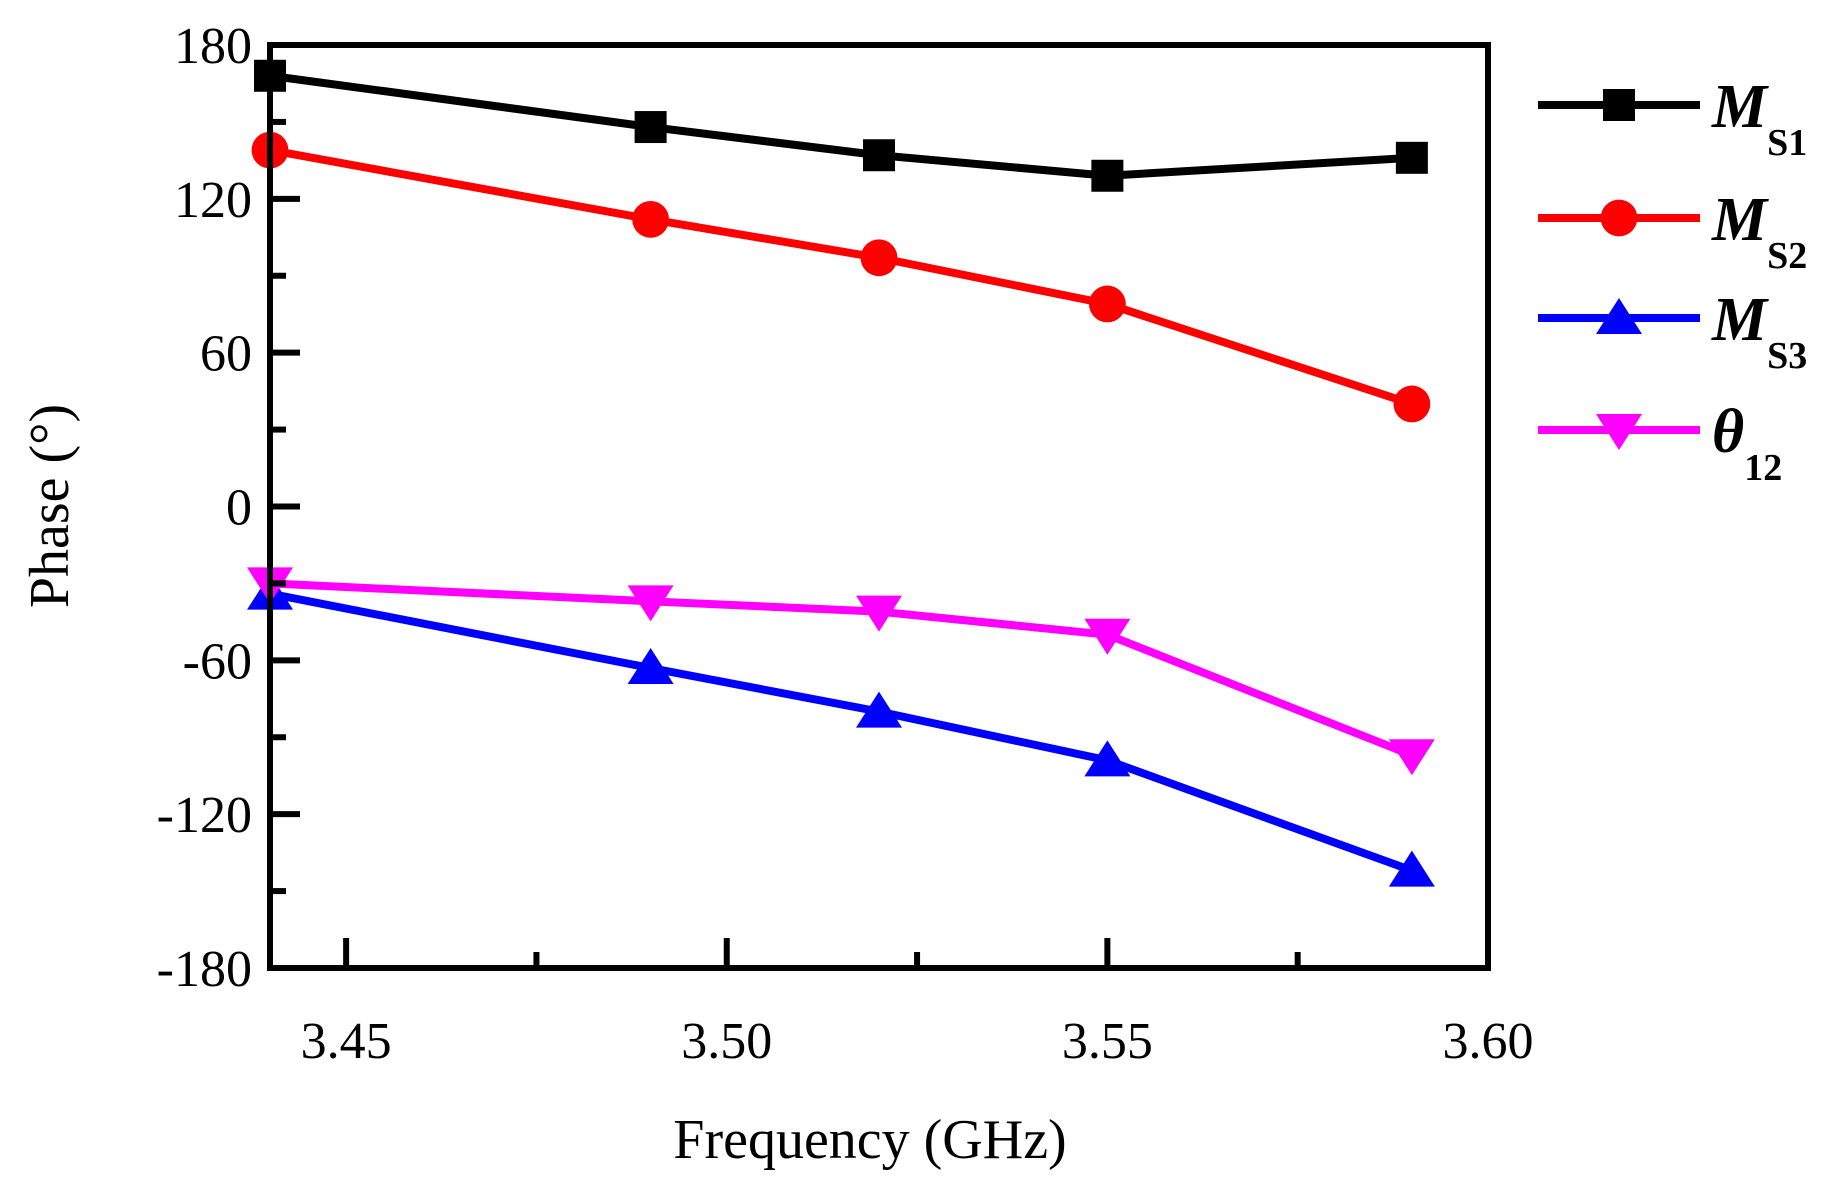 The width and height of the screenshot is (1830, 1179). Describe the element at coordinates (1747, 443) in the screenshot. I see `legend-label: θ12` at that location.